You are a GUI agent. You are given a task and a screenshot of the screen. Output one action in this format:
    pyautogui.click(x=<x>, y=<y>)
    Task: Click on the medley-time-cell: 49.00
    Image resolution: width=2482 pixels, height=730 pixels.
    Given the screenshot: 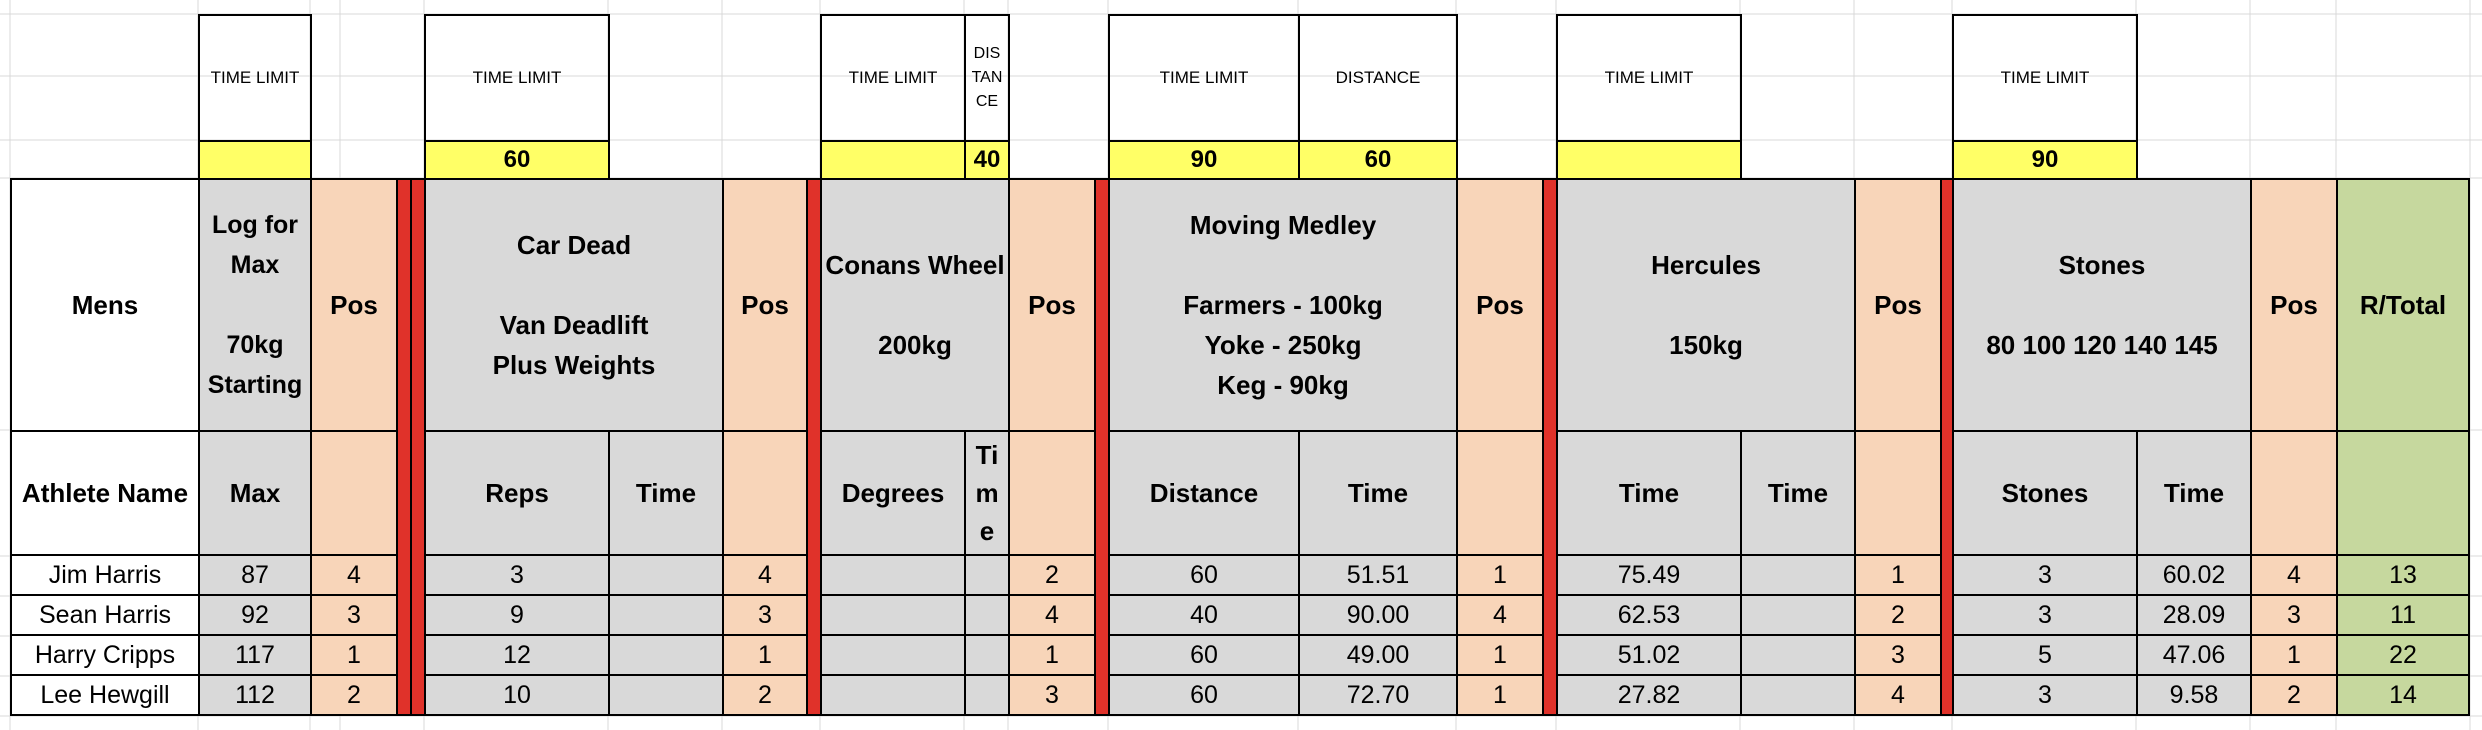 What is the action you would take?
    pyautogui.click(x=1378, y=655)
    